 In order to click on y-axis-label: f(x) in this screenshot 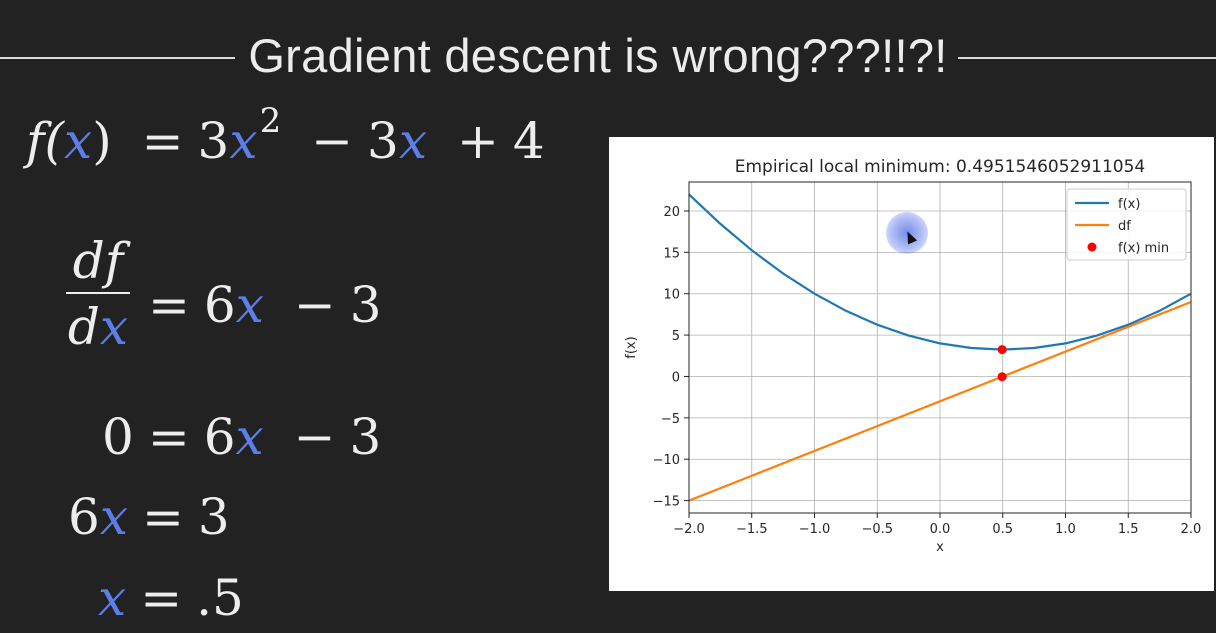, I will do `click(631, 347)`.